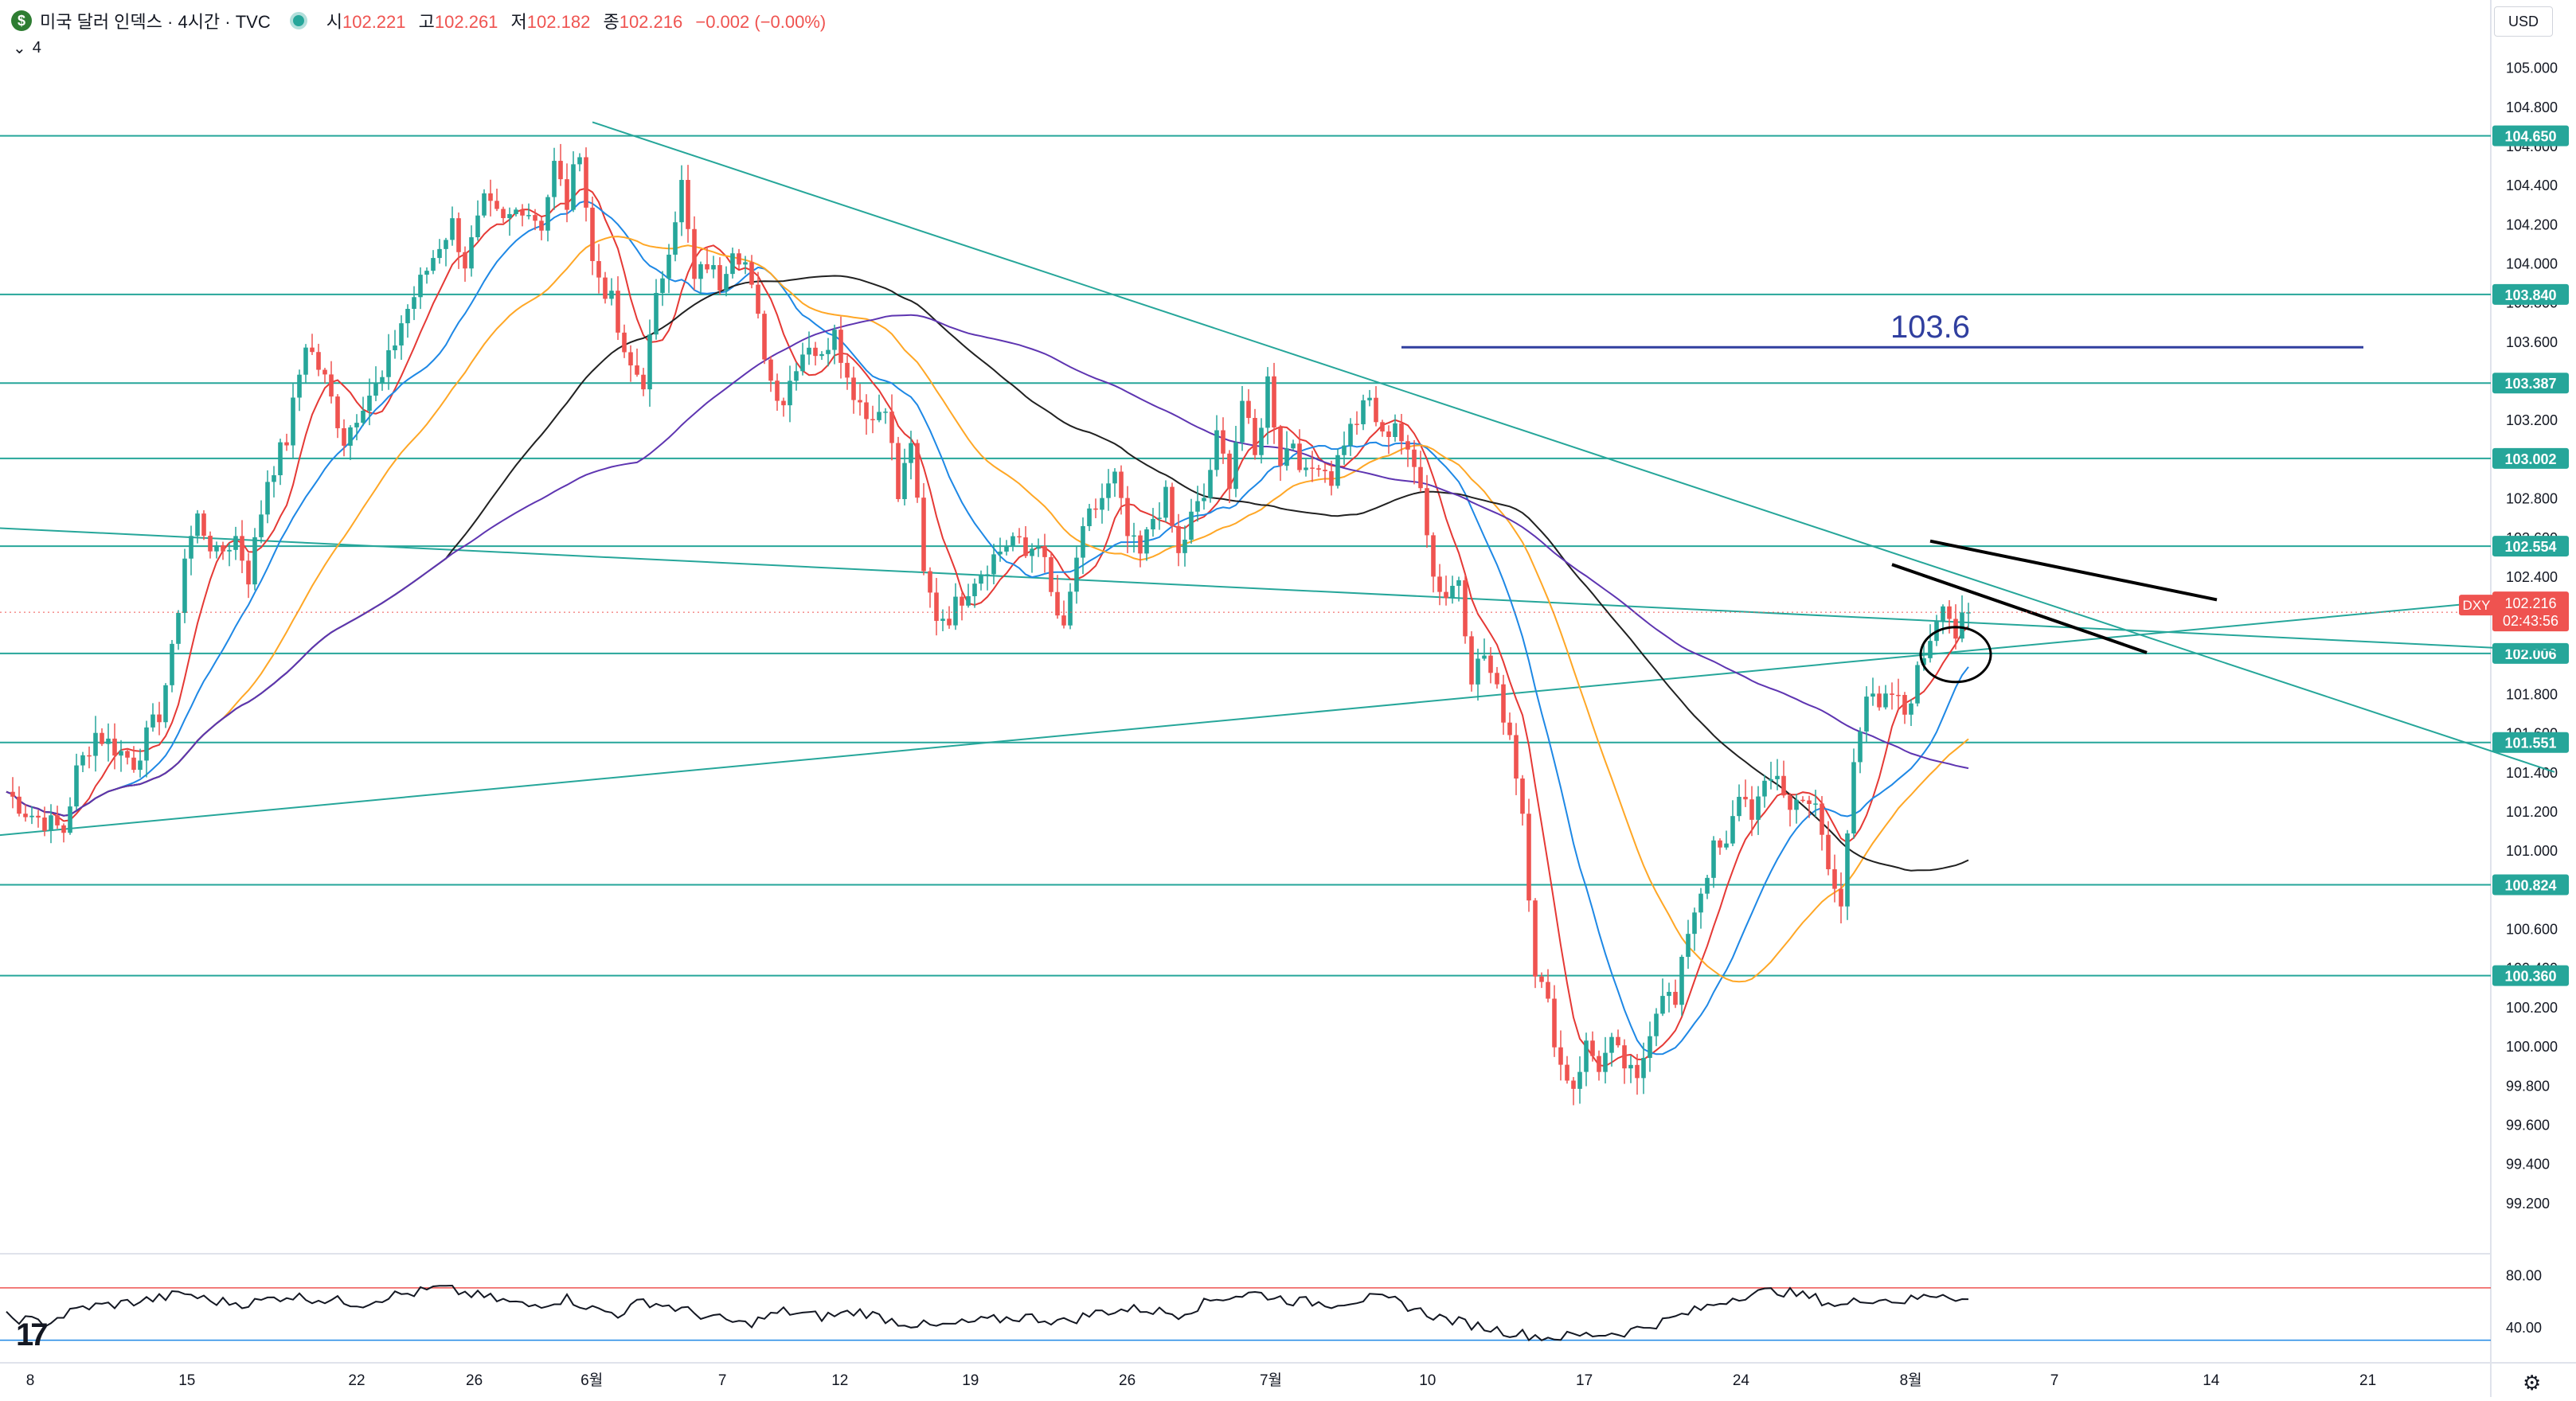  What do you see at coordinates (1271, 1380) in the screenshot?
I see `time-tick-label: 7월` at bounding box center [1271, 1380].